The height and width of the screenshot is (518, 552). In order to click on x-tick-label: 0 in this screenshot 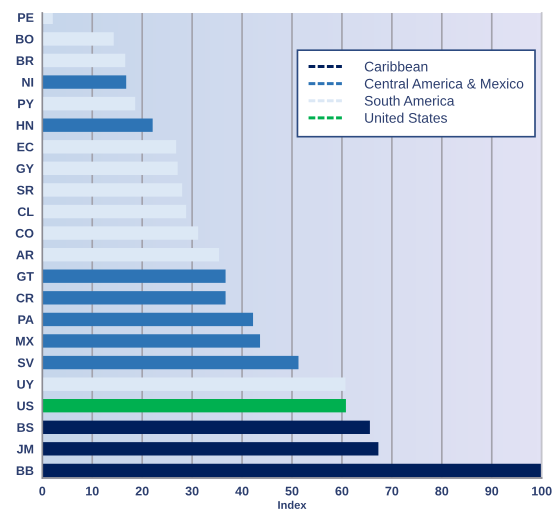, I will do `click(42, 491)`.